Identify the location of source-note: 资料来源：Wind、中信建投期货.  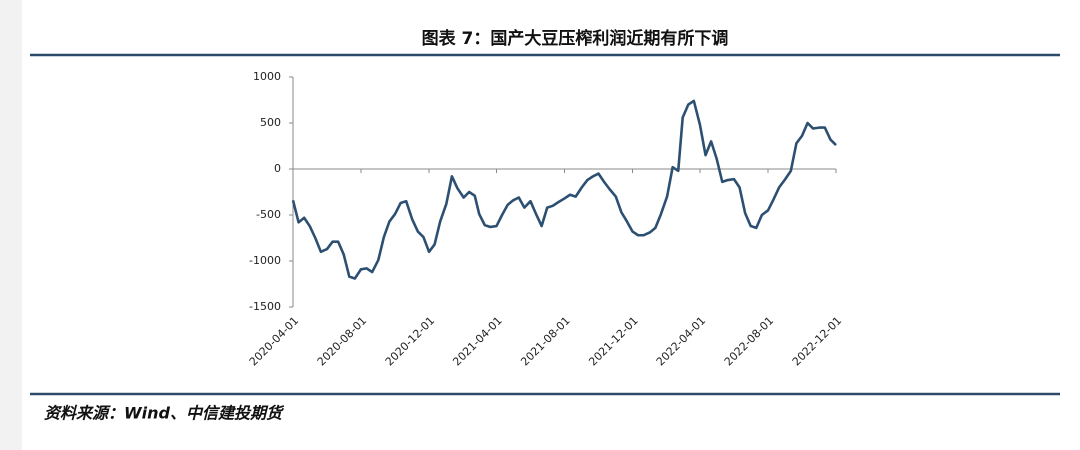
(164, 413).